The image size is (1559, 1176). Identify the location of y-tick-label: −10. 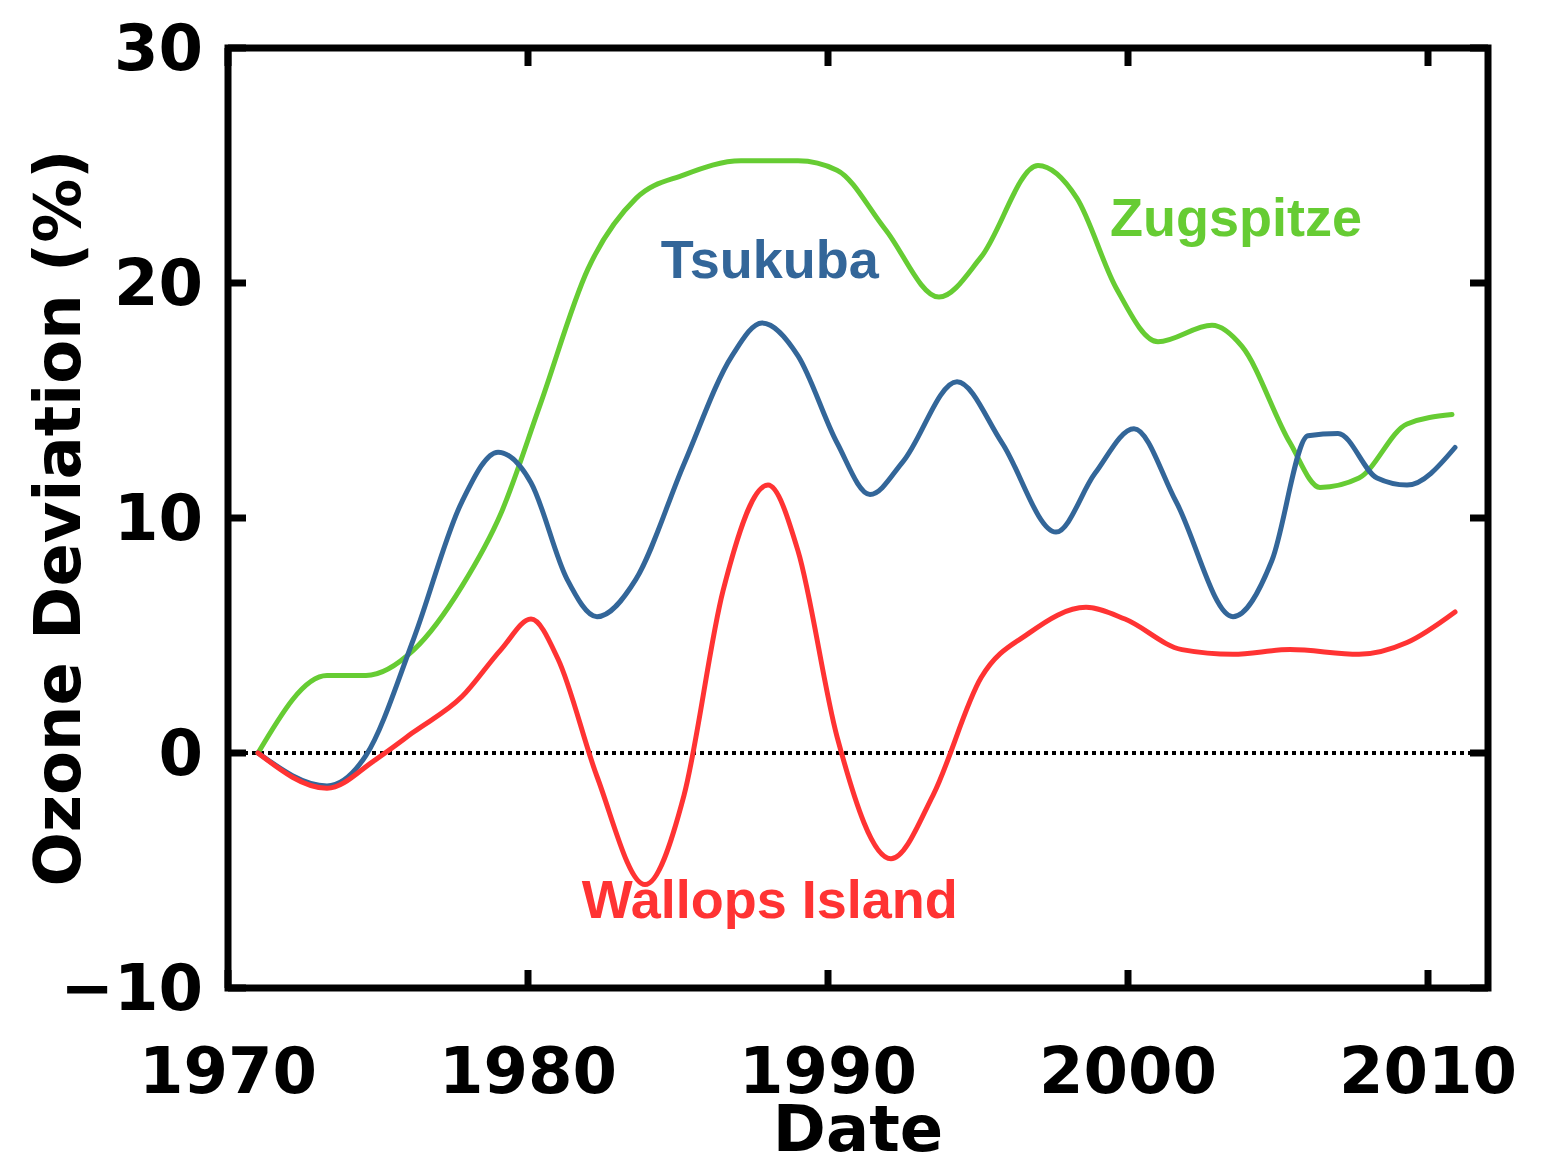
(131, 988).